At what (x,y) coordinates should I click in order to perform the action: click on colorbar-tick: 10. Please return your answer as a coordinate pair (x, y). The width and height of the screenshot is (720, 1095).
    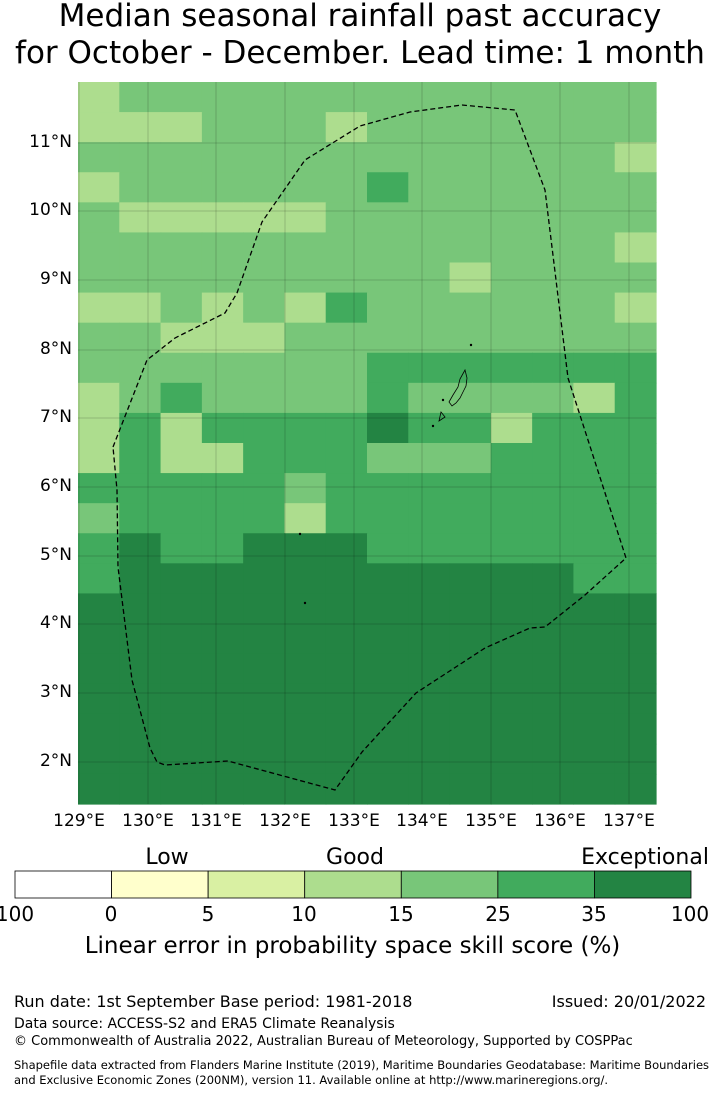
    Looking at the image, I should click on (304, 914).